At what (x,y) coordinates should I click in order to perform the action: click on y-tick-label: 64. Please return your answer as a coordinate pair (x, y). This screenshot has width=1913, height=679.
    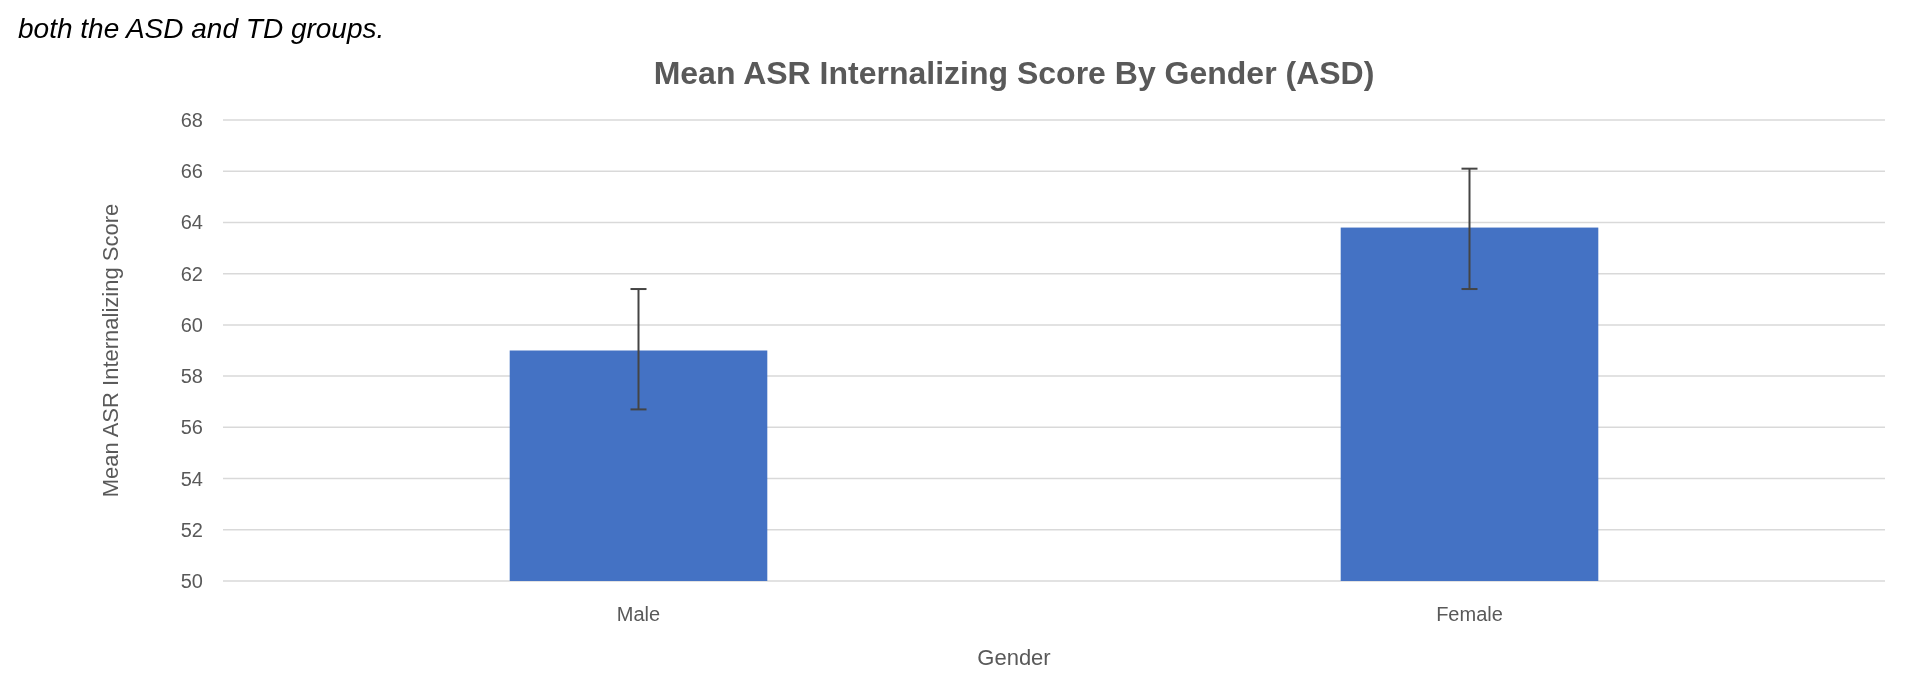
    Looking at the image, I should click on (191, 222).